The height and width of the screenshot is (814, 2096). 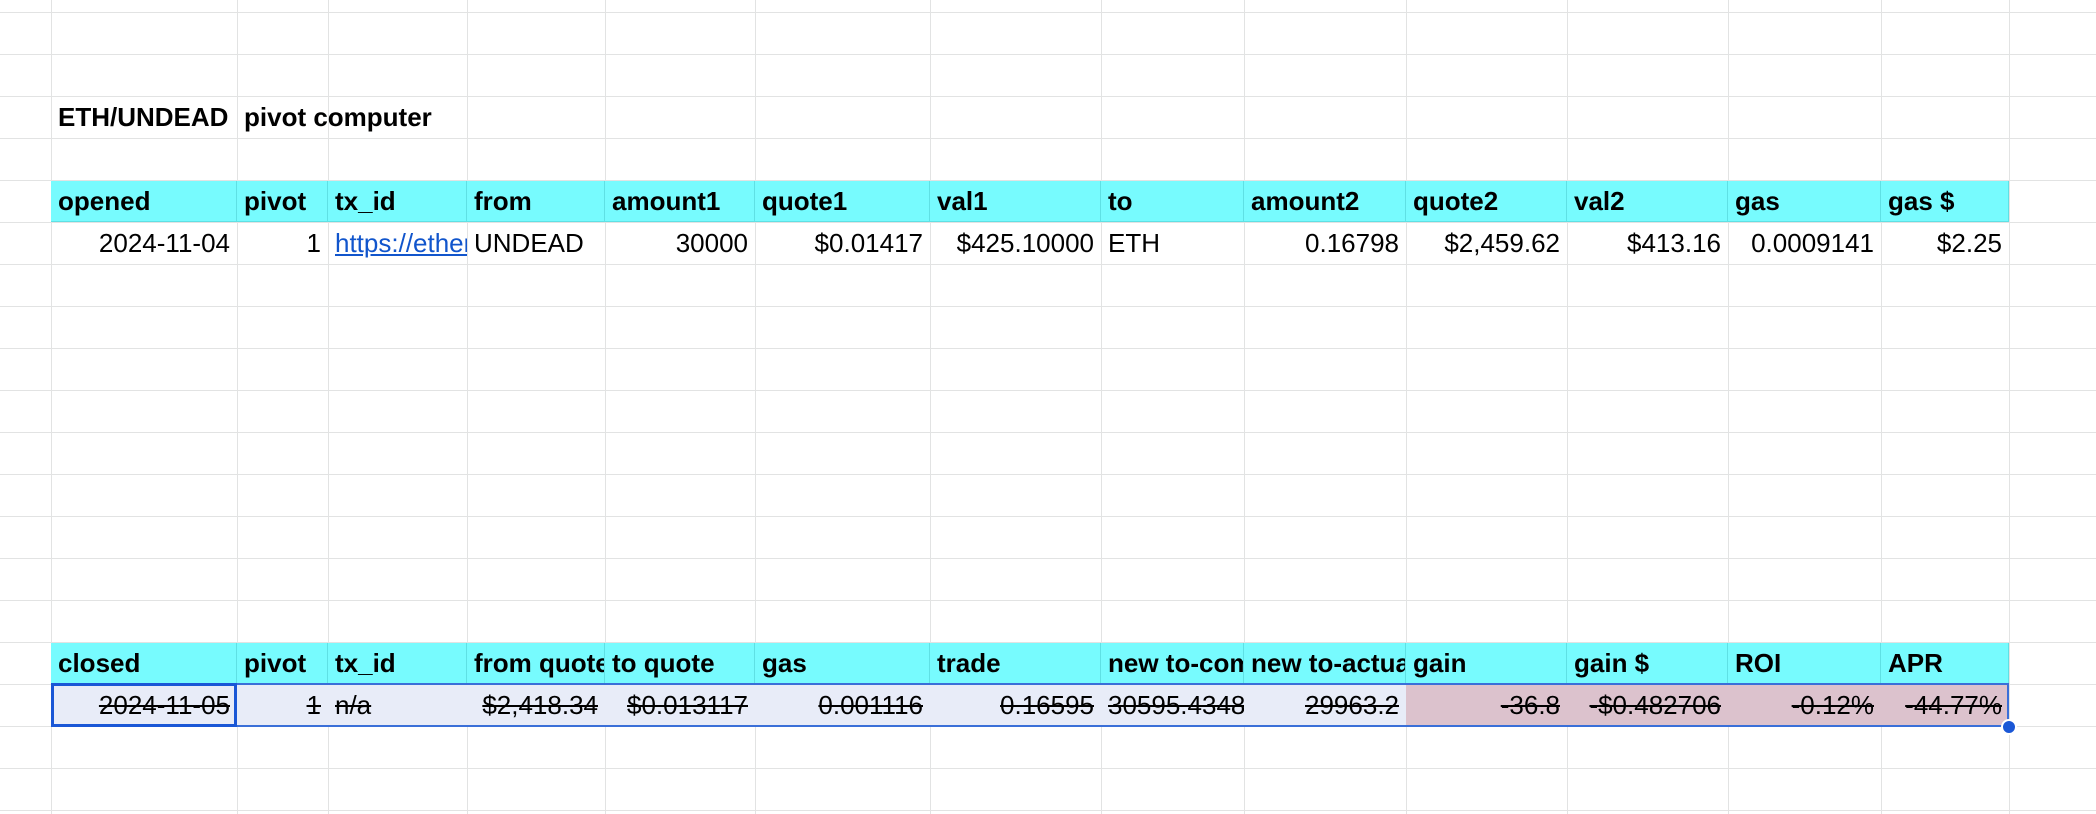 What do you see at coordinates (868, 243) in the screenshot?
I see `cell-opened-quote1: $0.01417` at bounding box center [868, 243].